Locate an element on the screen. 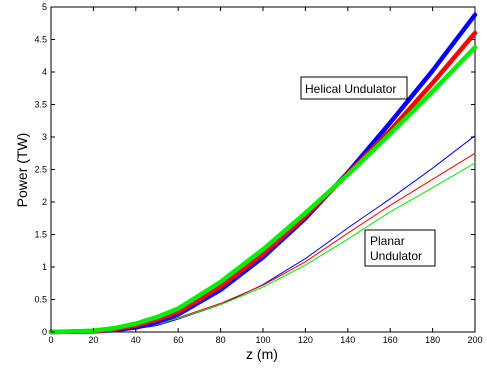  annotation-helical-text: Helical Undulator is located at coordinates (350, 89).